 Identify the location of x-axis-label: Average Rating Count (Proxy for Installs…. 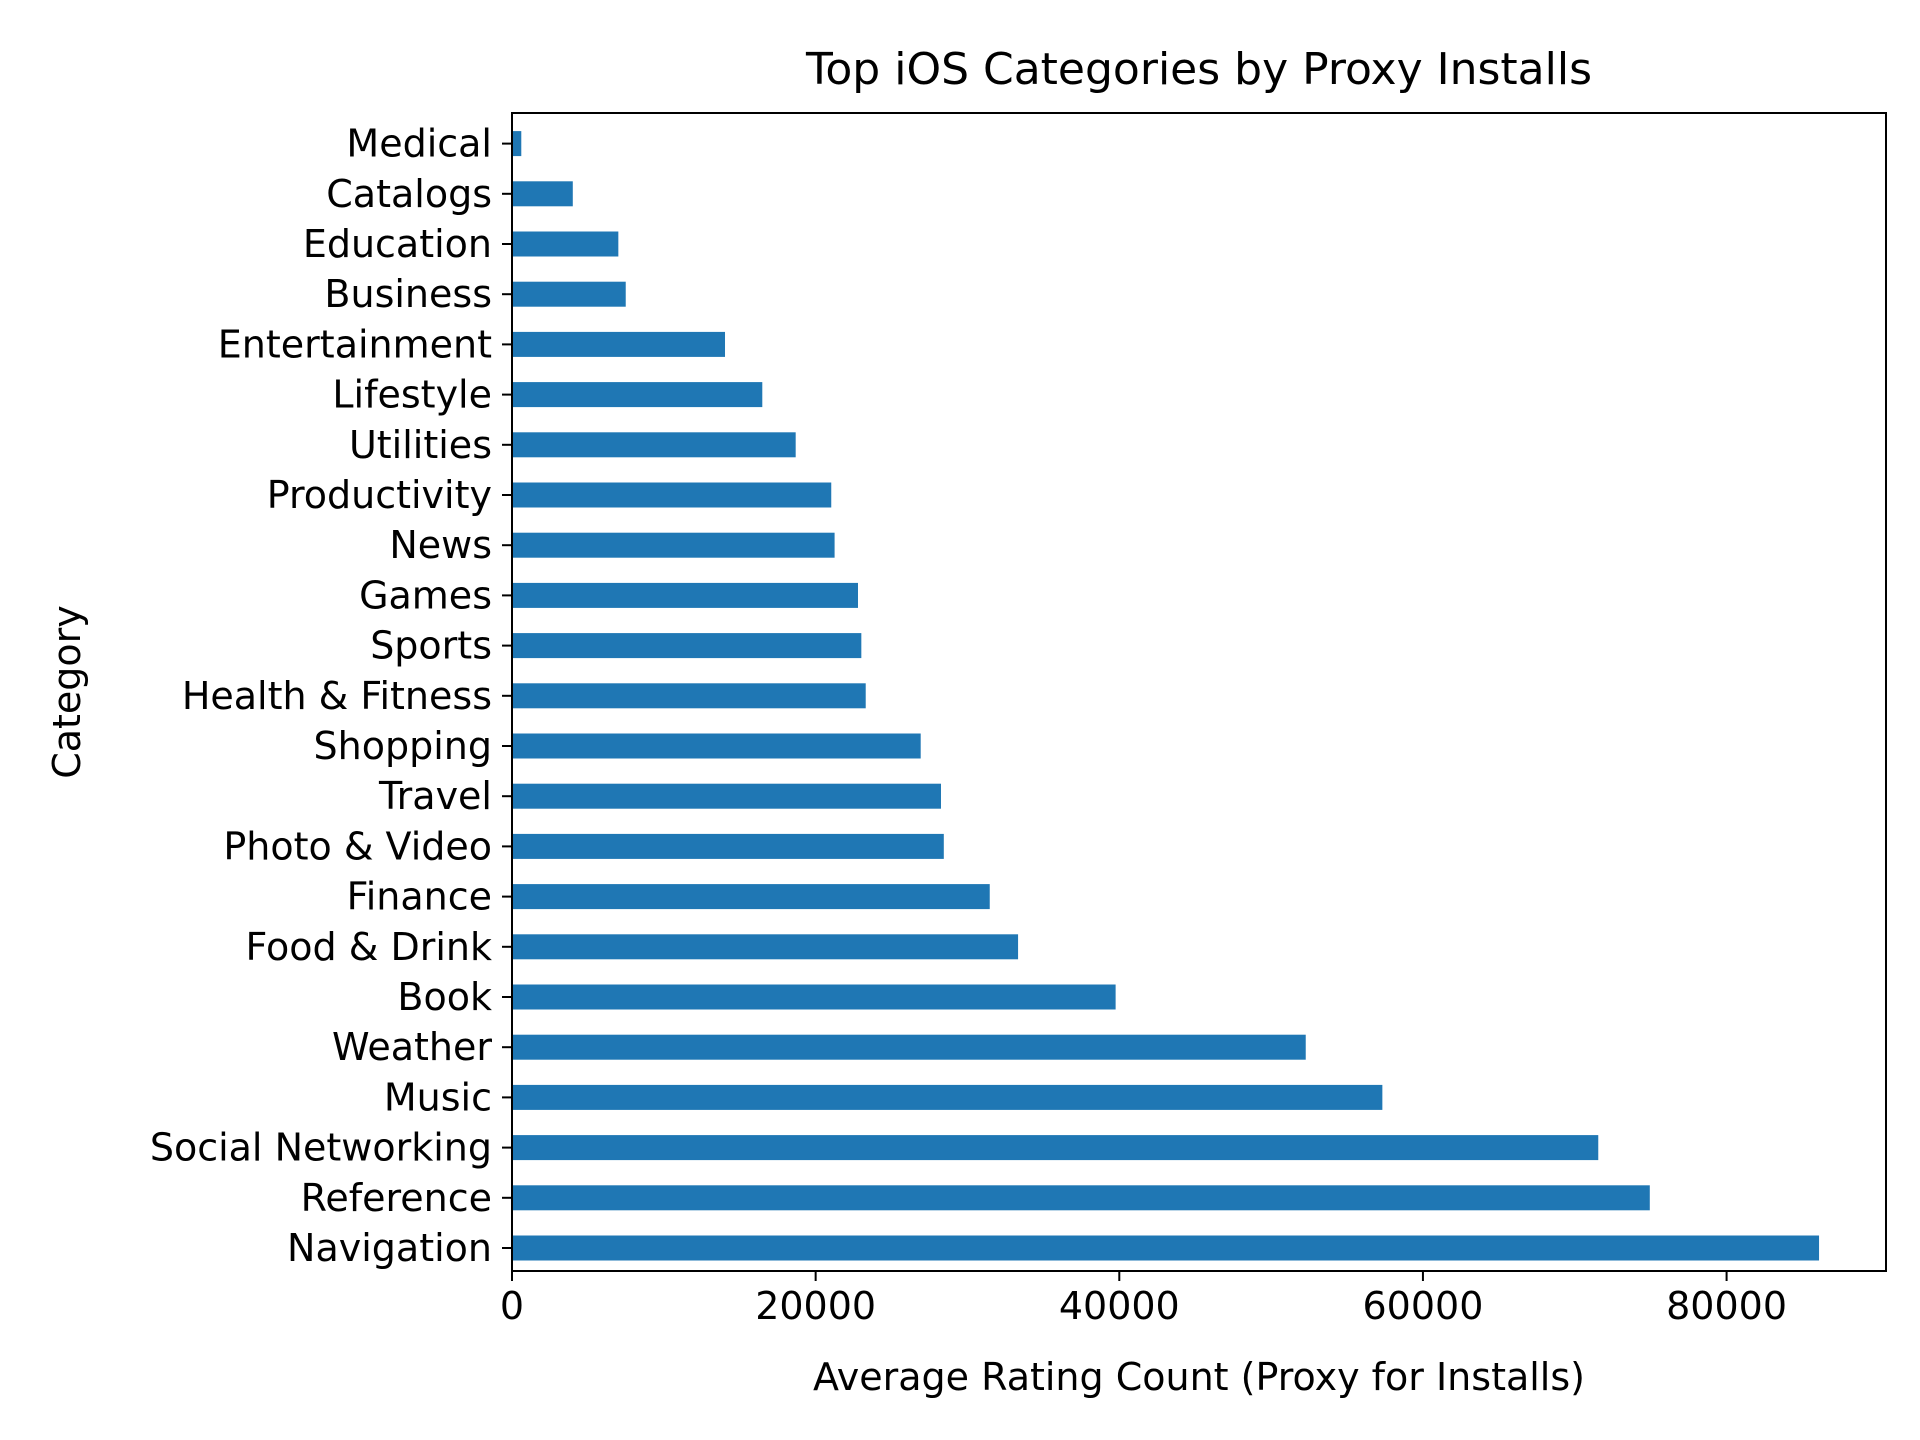
(1199, 1377).